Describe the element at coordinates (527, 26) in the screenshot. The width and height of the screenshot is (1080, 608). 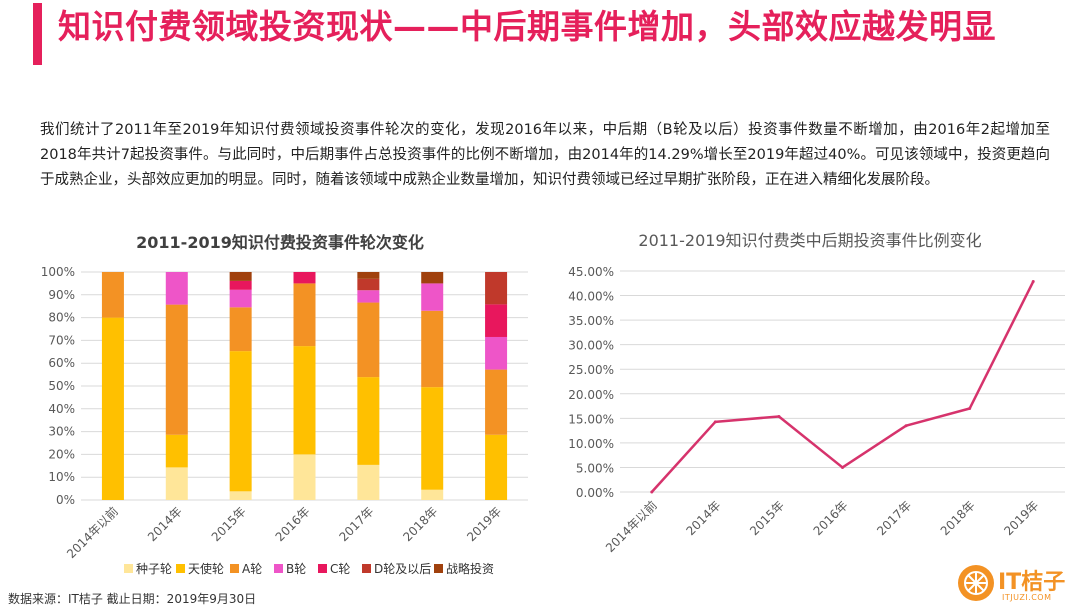
I see `page-title: 知识付费领域投资现状——中后期事件增加，头部效应越发明显` at that location.